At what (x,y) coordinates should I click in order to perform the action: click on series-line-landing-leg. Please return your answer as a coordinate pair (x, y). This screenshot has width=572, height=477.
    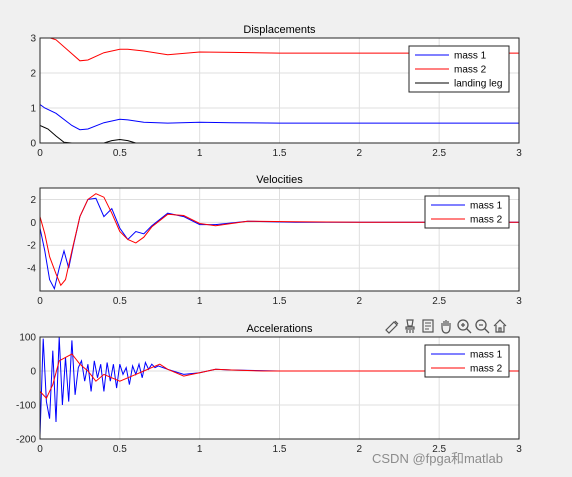
    Looking at the image, I should click on (279, 134).